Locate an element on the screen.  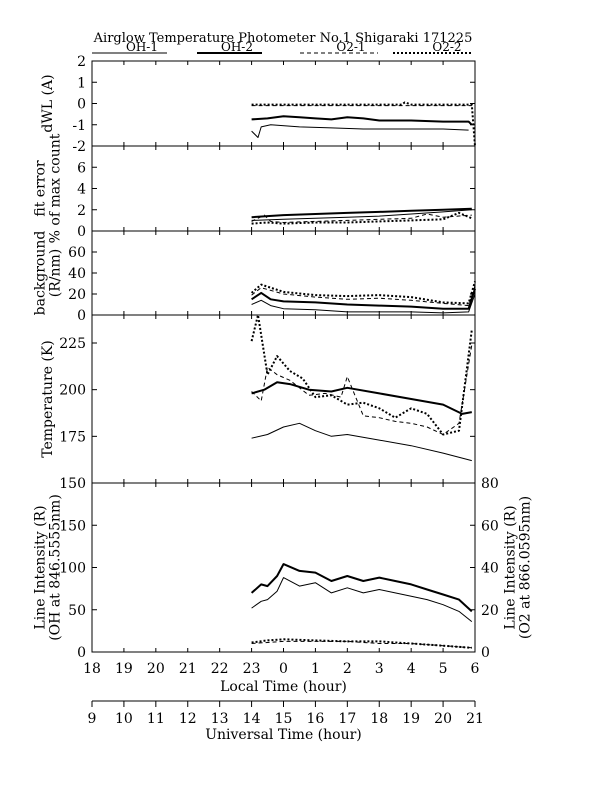
x-tick-label-ut: 19 is located at coordinates (411, 719).